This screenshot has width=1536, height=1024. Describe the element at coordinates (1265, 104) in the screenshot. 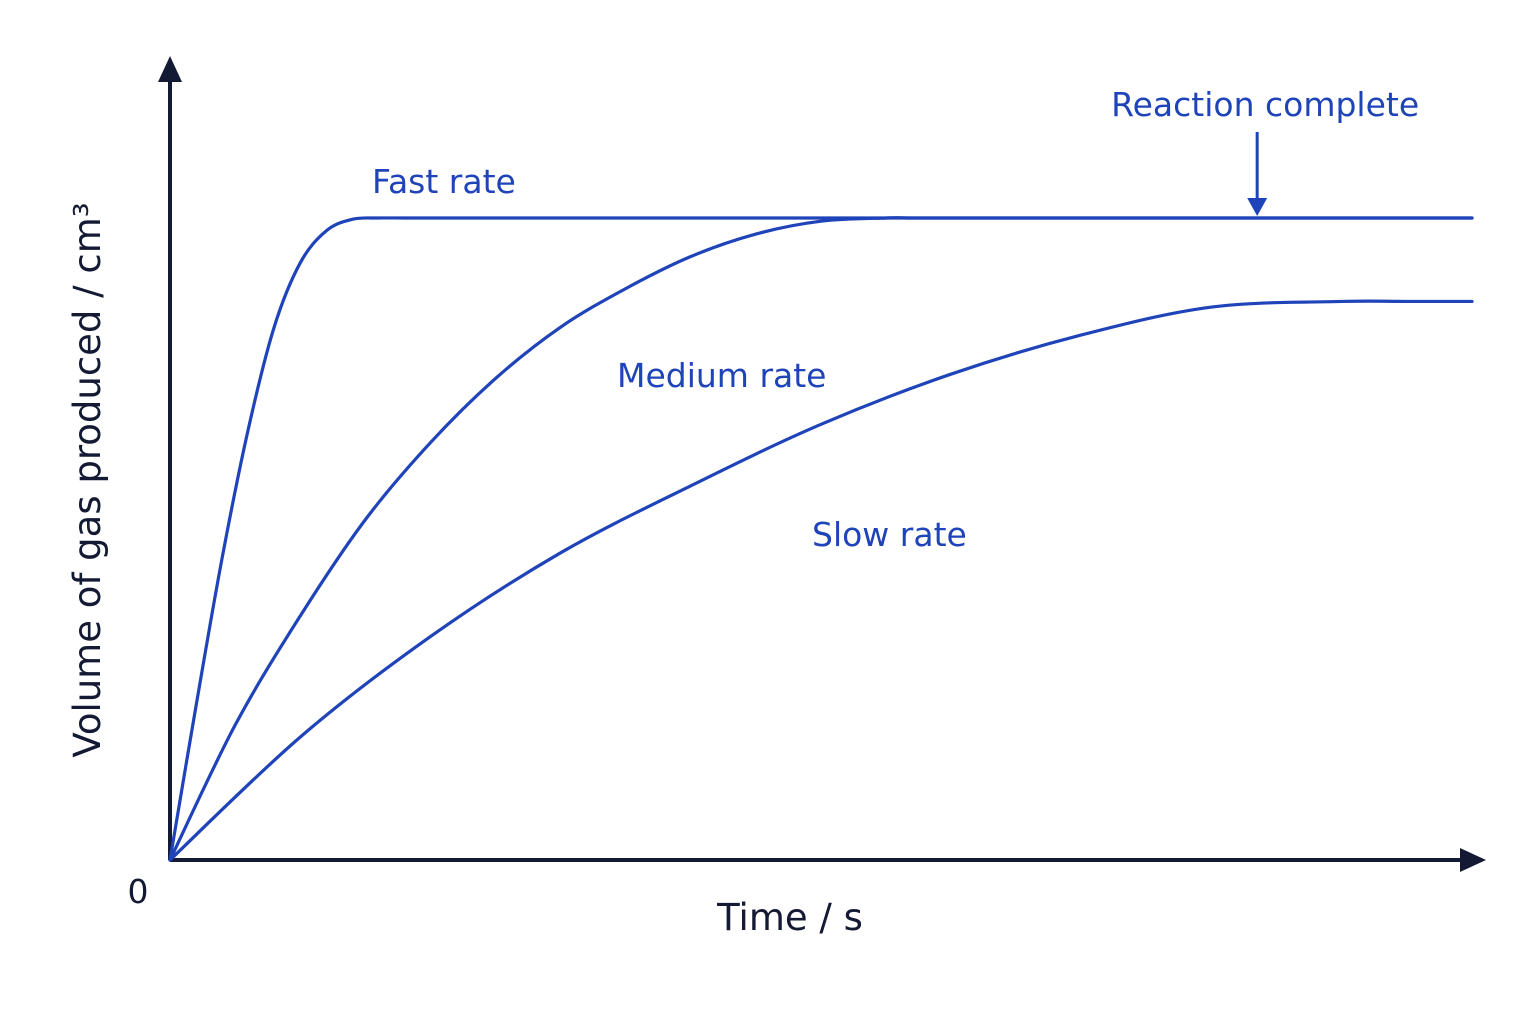

I see `annotation-text-0: Reaction complete` at that location.